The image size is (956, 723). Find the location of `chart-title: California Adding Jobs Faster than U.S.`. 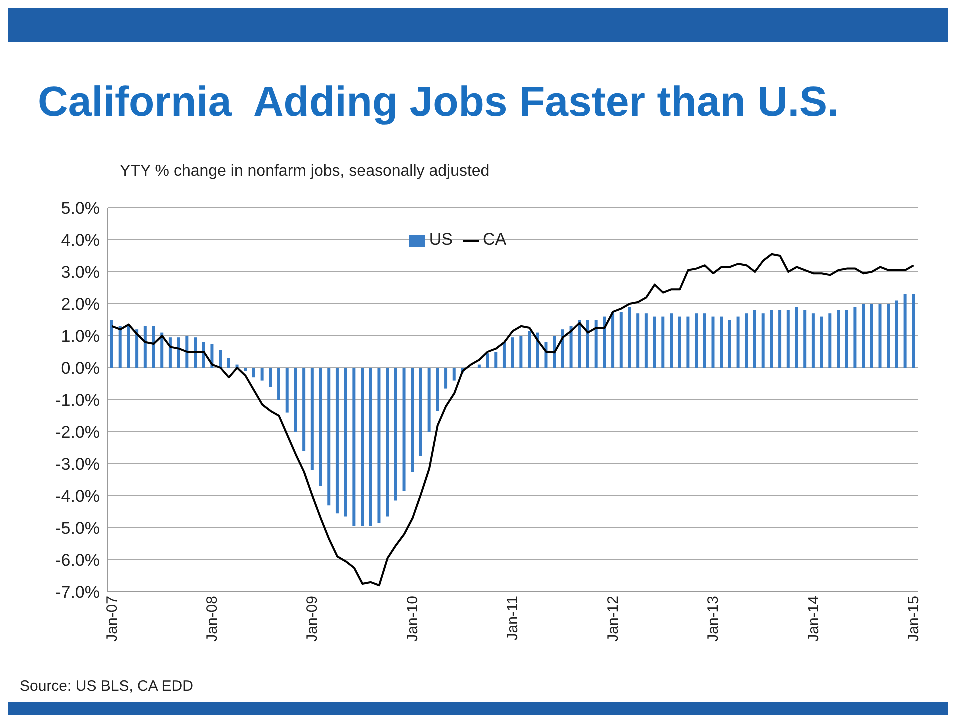

chart-title: California Adding Jobs Faster than U.S. is located at coordinates (439, 102).